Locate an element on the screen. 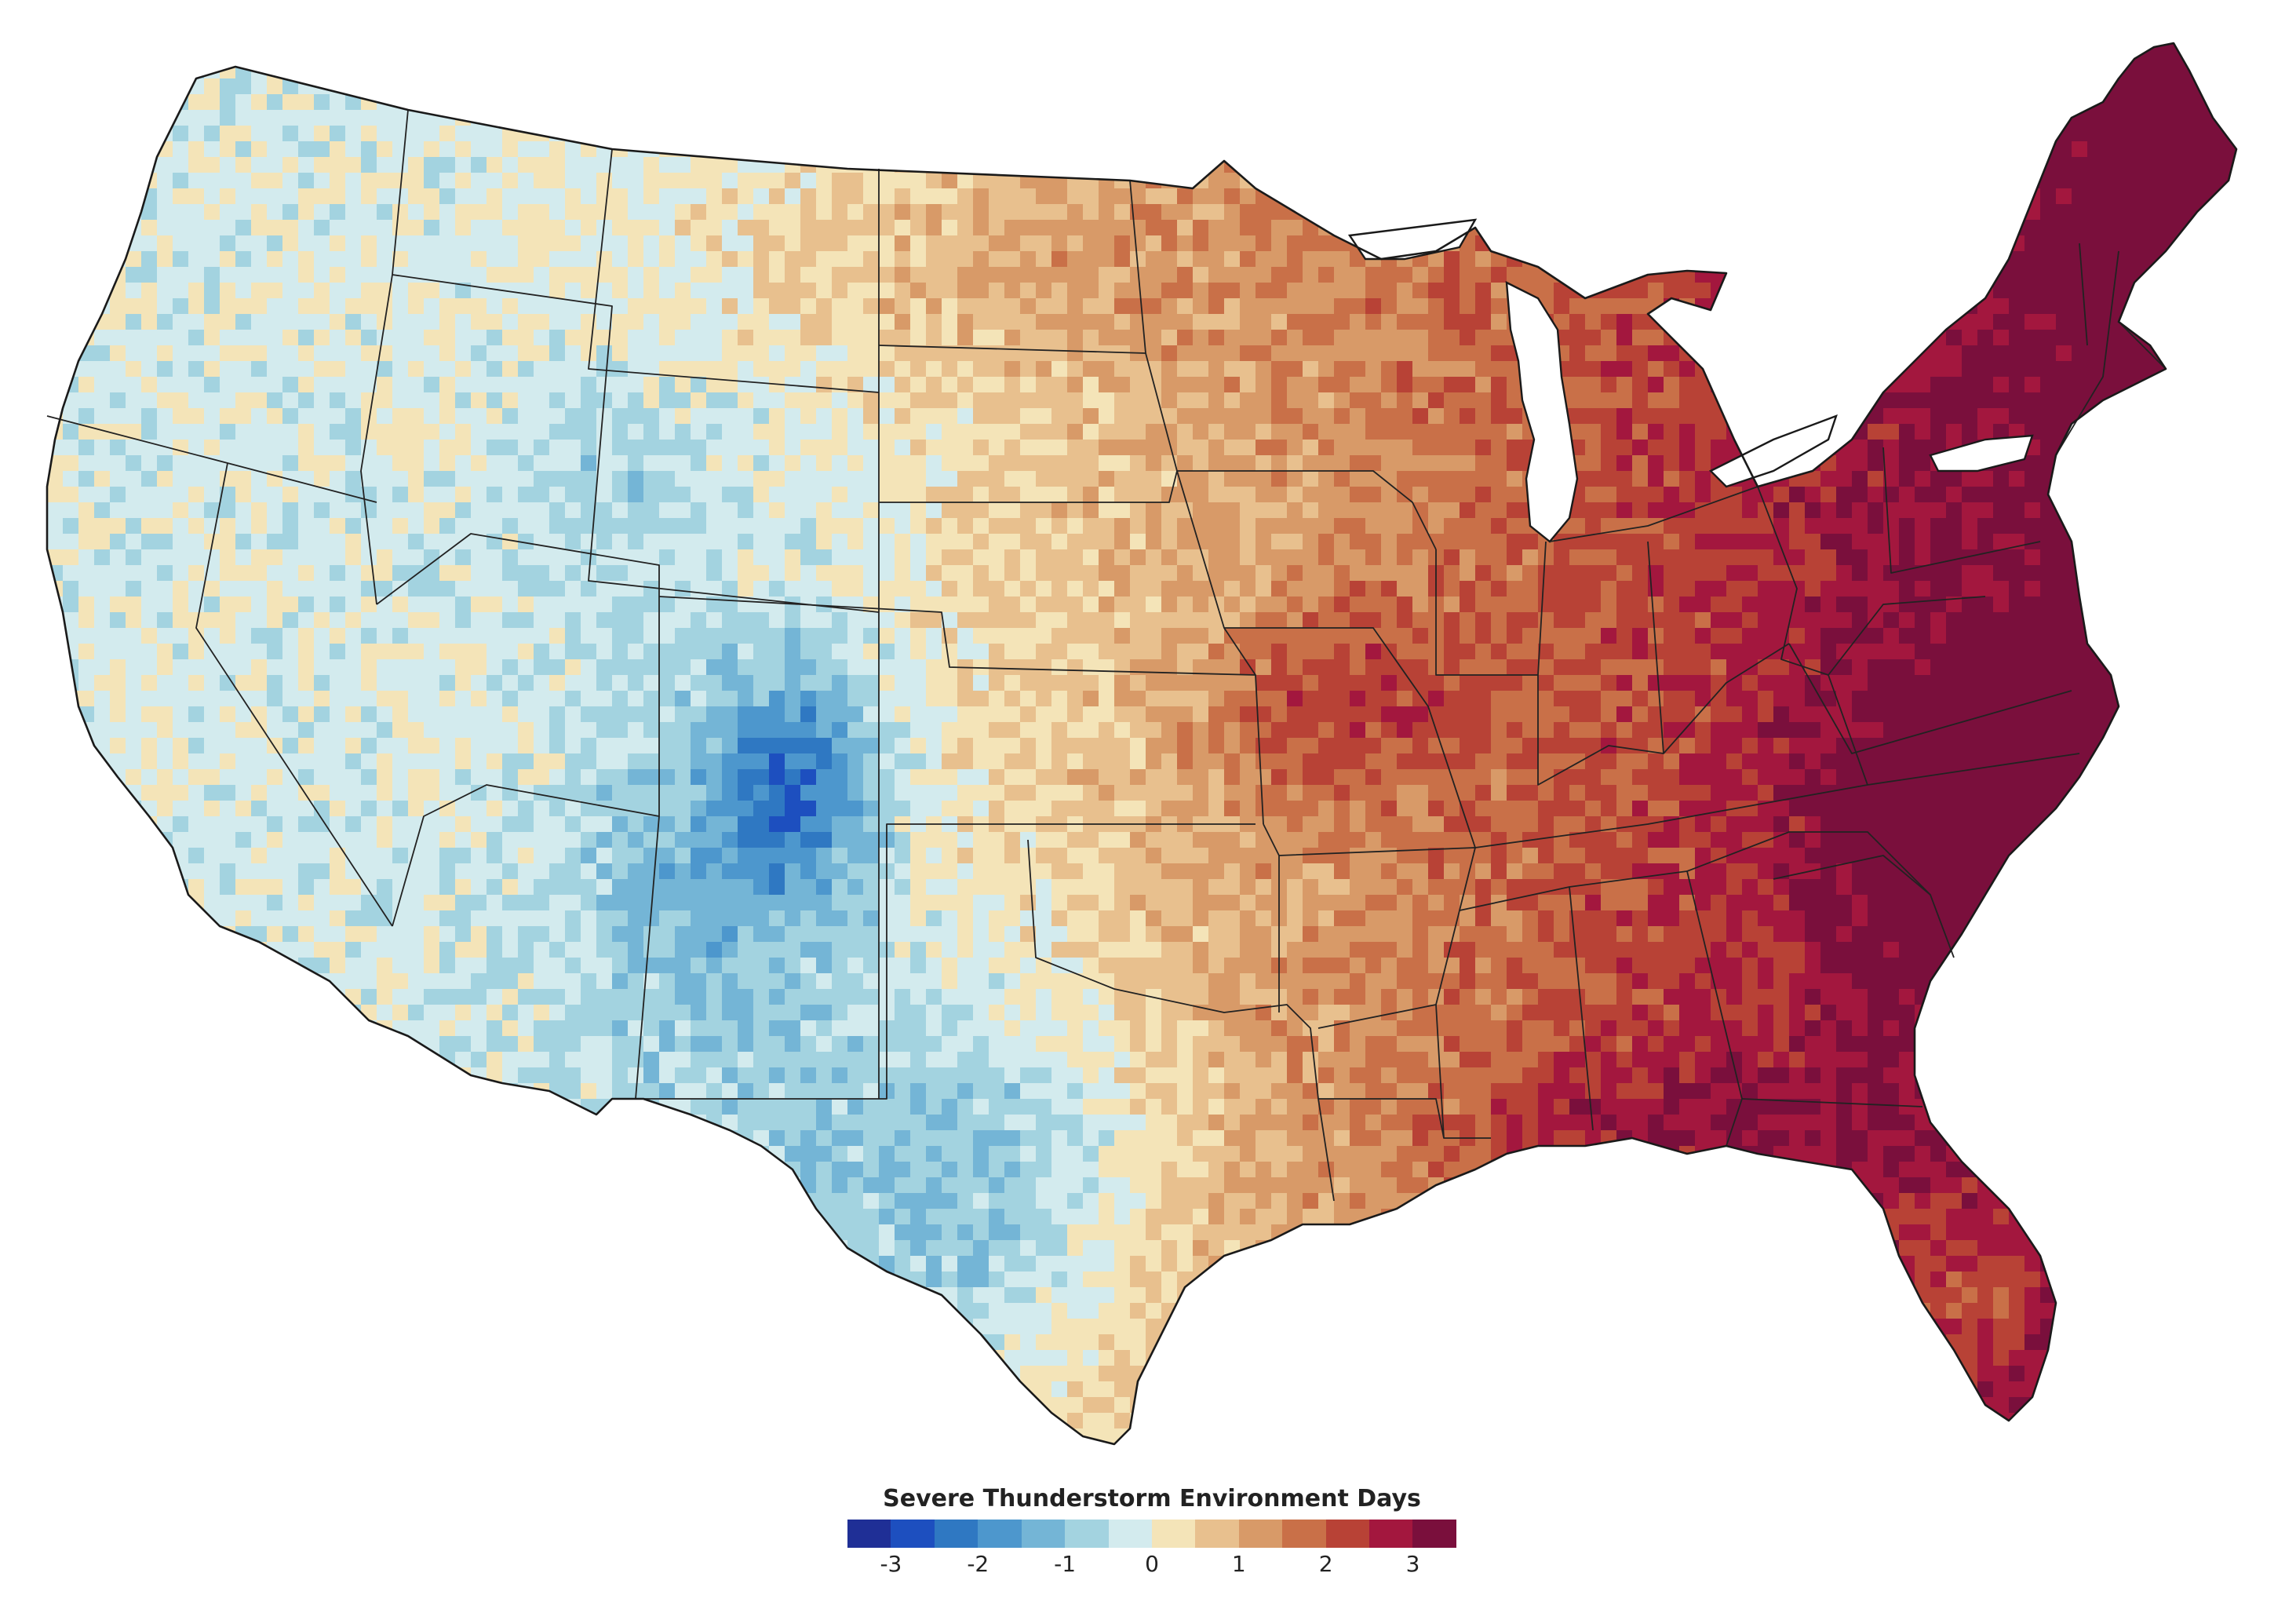  legend-colorbar is located at coordinates (1151, 1534).